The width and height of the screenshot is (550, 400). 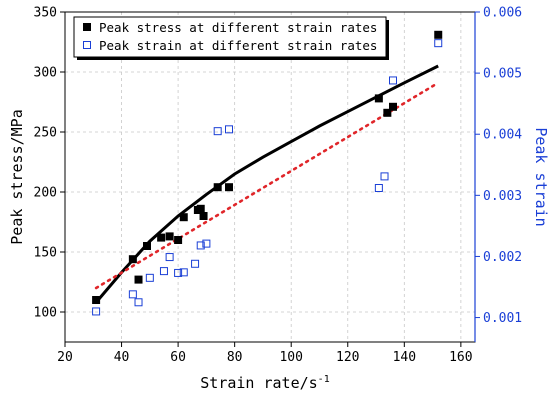 I want to click on x-tick-label: 120, so click(x=347, y=357).